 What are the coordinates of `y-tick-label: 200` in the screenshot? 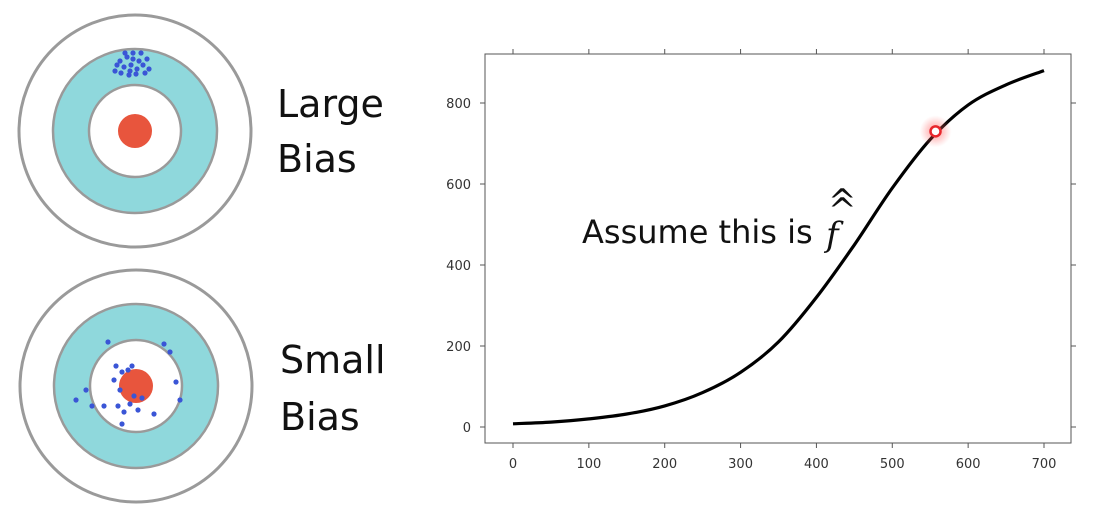 It's located at (458, 347).